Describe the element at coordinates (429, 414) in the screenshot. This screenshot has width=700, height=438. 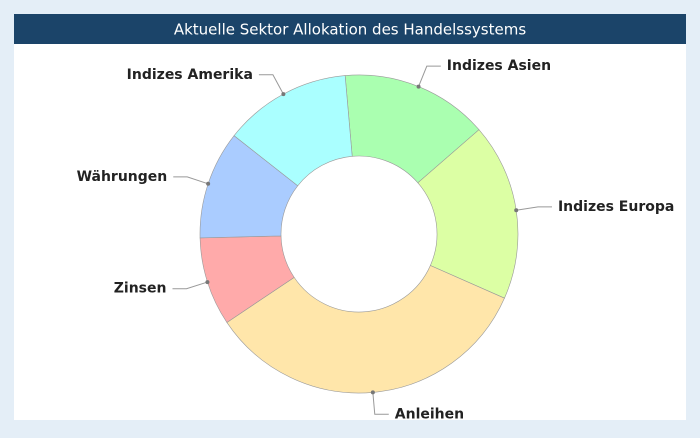
I see `slice-label: Anleihen` at that location.